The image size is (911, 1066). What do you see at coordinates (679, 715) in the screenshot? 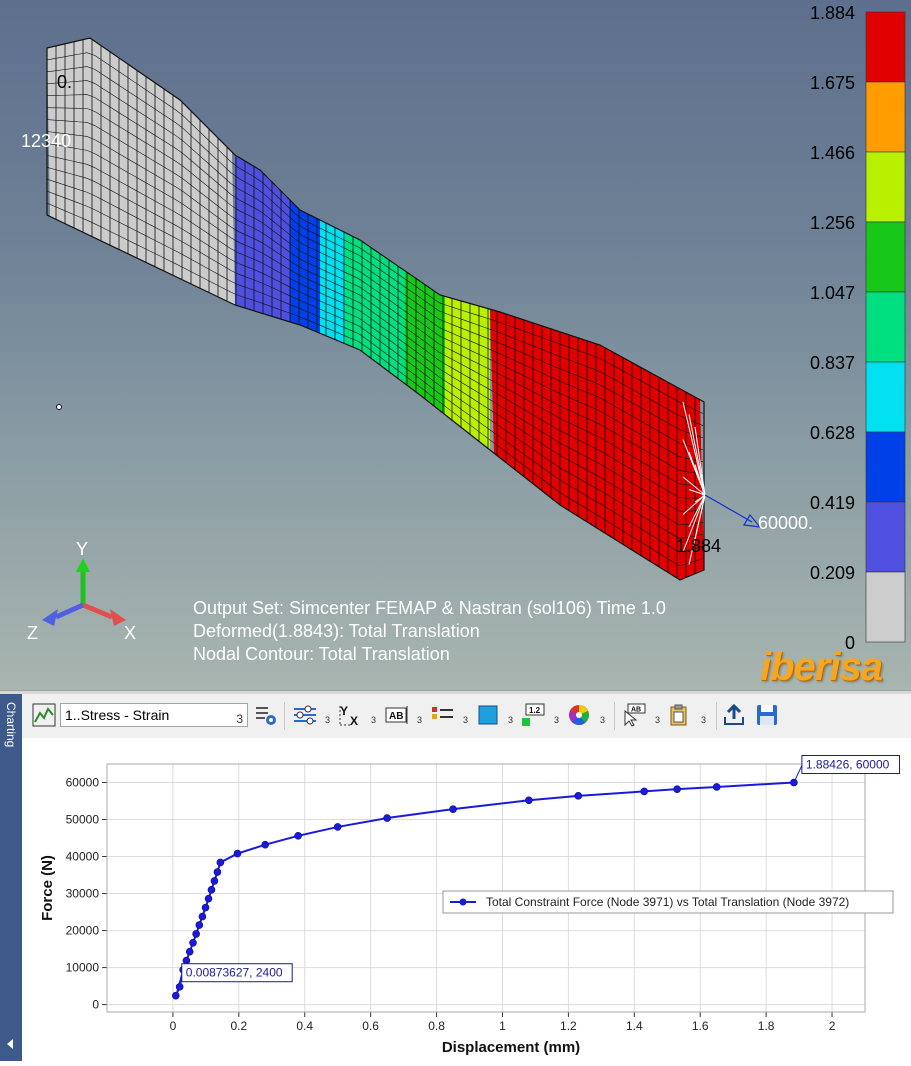
I see `clipboard-icon` at bounding box center [679, 715].